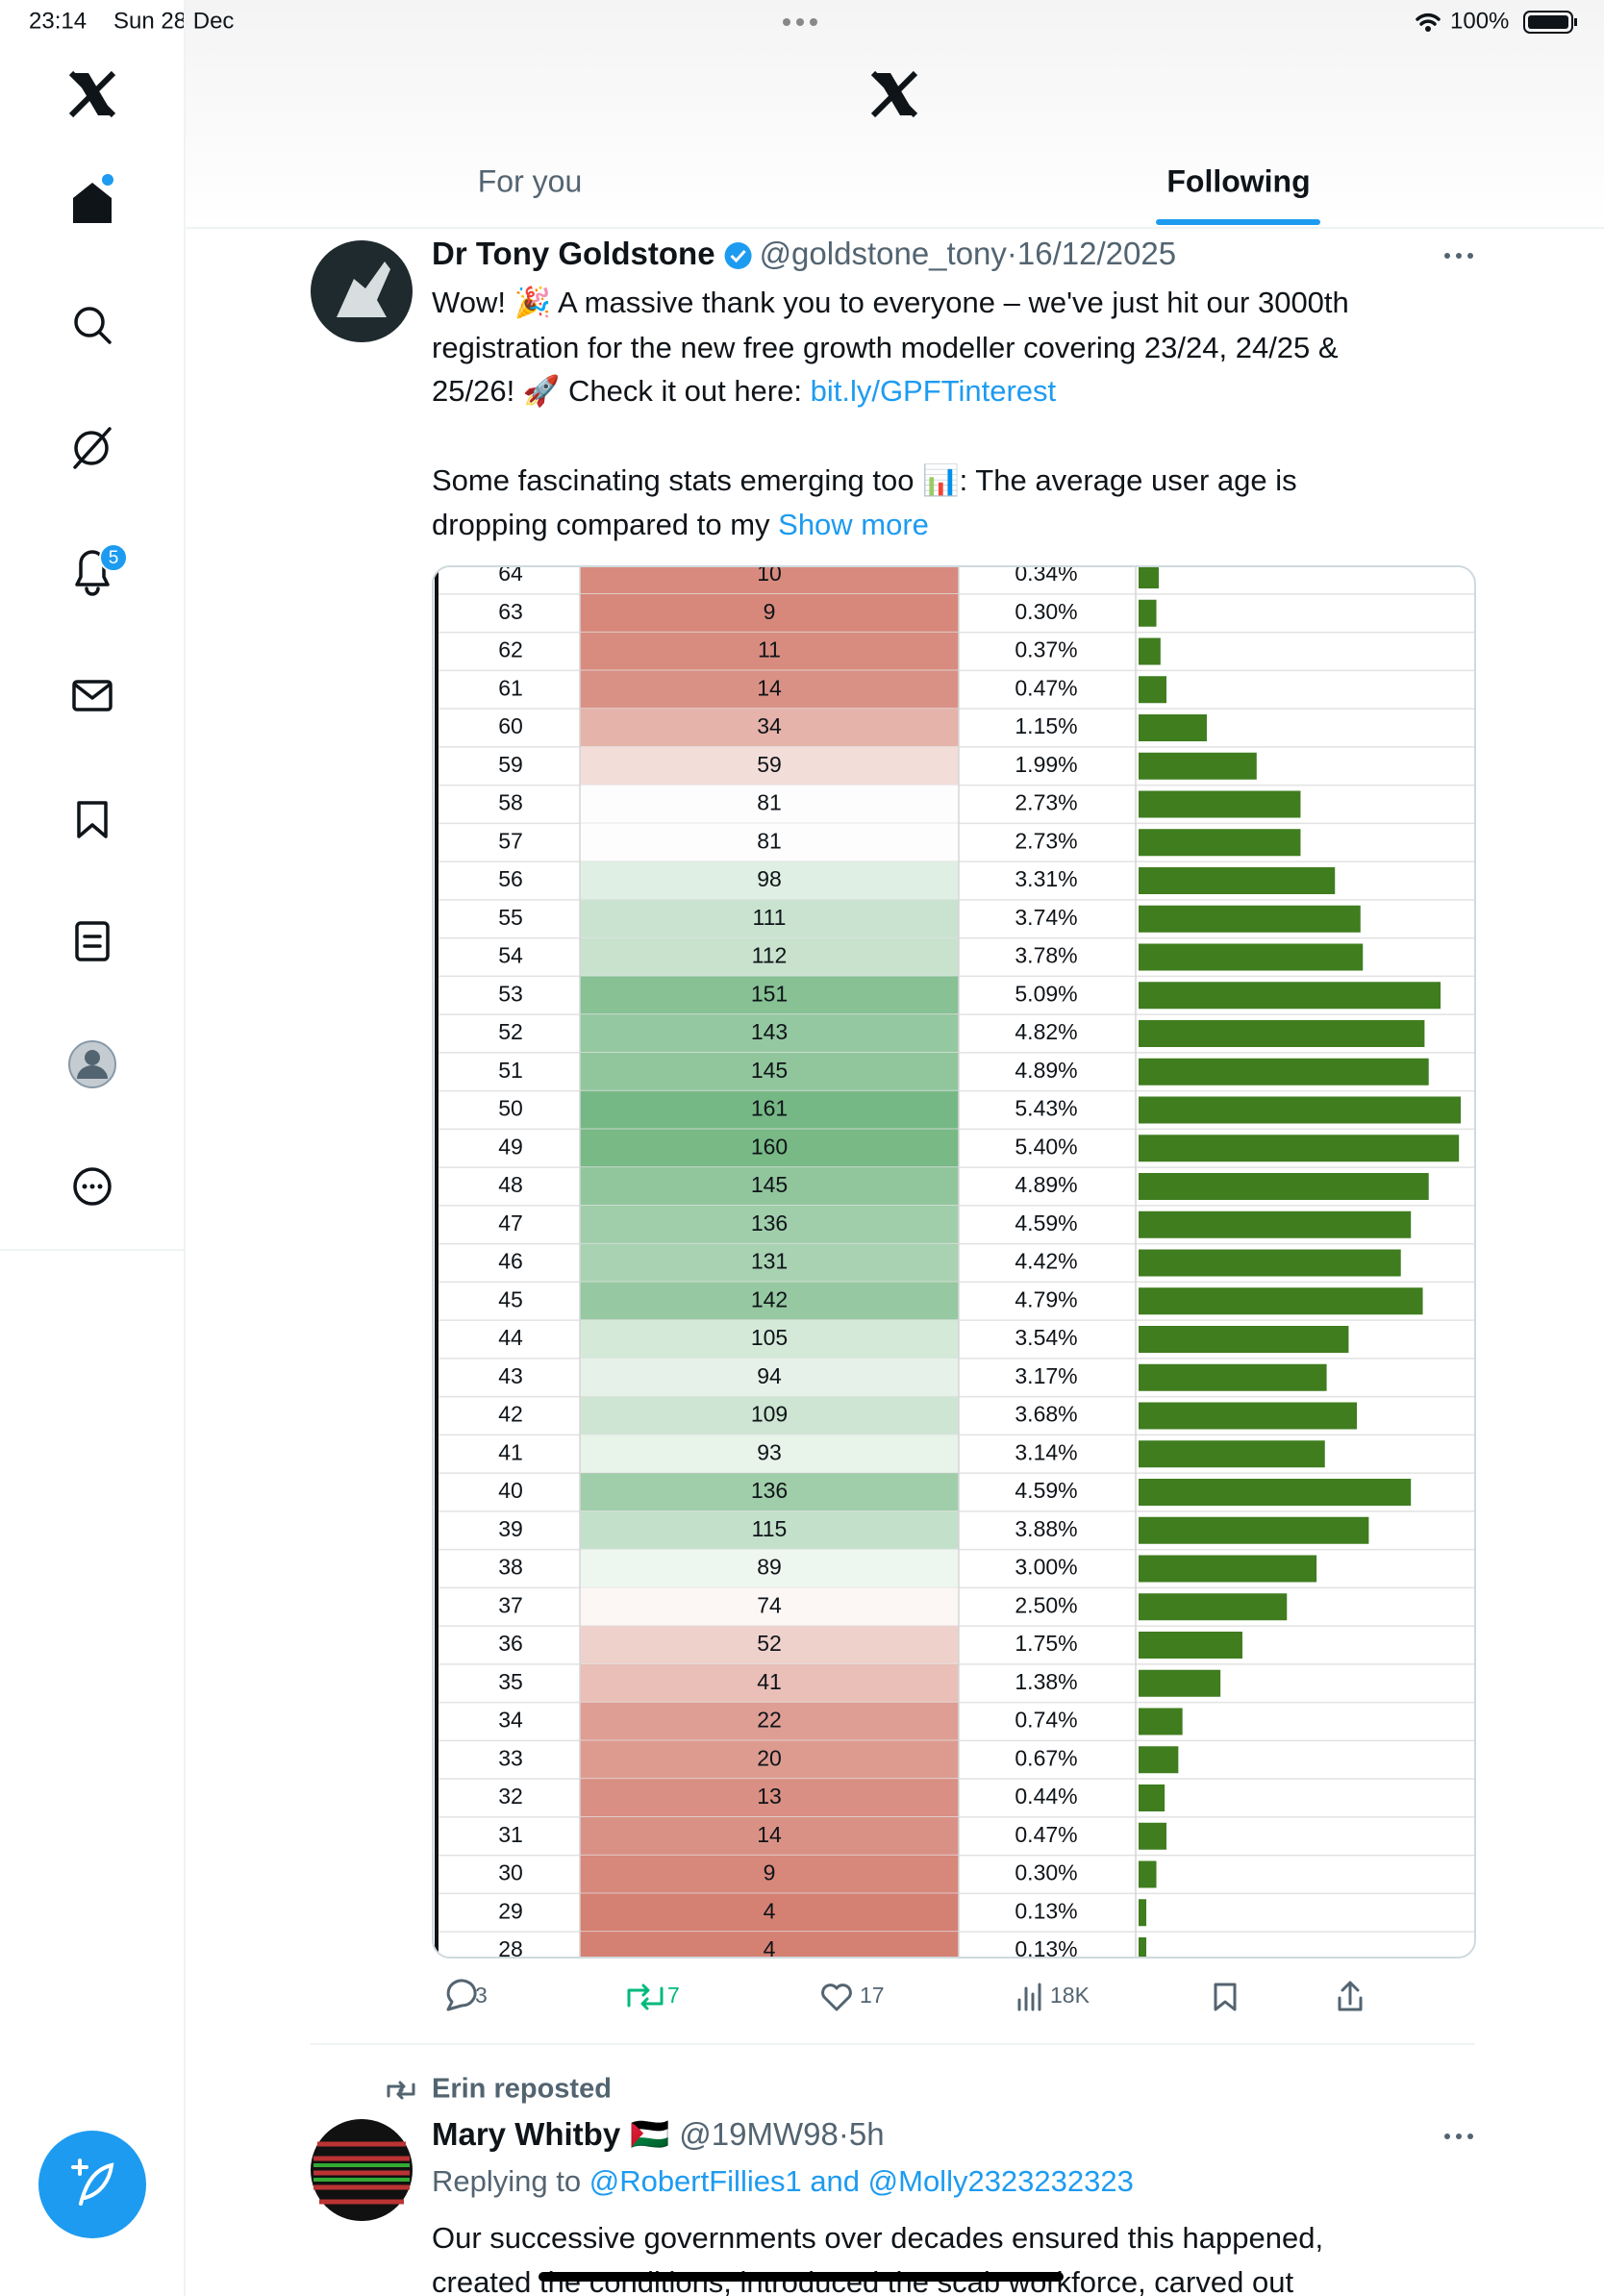  Describe the element at coordinates (510, 1375) in the screenshot. I see `age-cell: 43` at that location.